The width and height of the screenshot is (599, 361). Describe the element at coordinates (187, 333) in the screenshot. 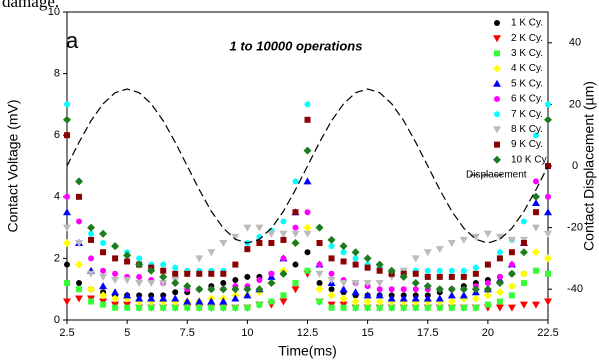

I see `x-tick-label: 7.5` at that location.